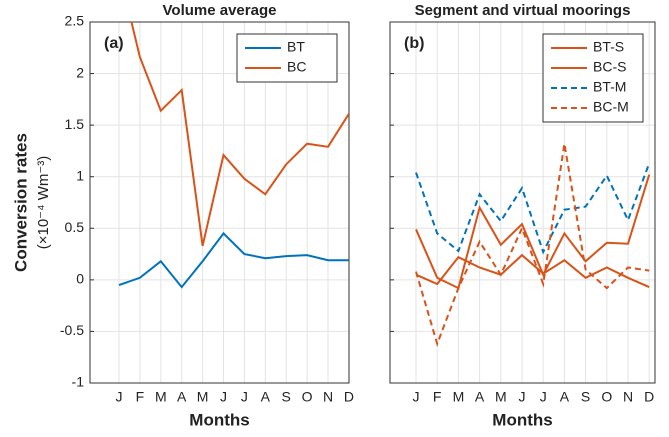  I want to click on y-tick-label: -0.5, so click(72, 330).